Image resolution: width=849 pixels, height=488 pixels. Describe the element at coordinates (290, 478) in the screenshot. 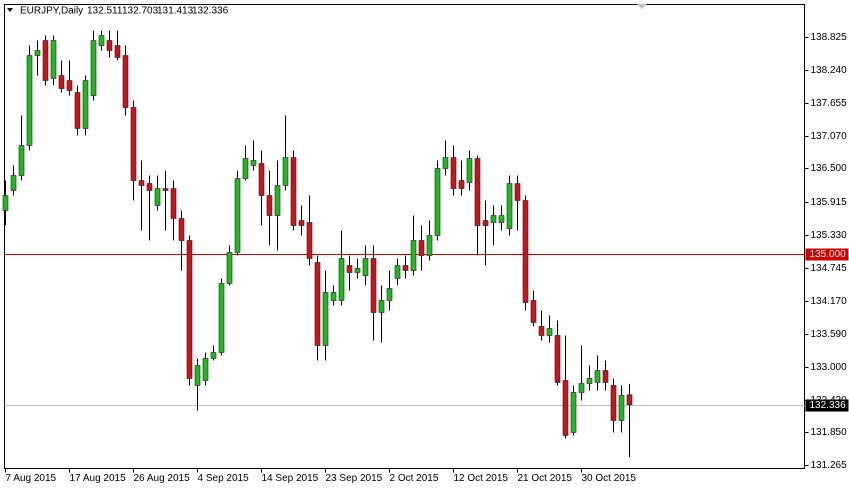

I see `x-tick-label: 14 Sep 2015` at that location.